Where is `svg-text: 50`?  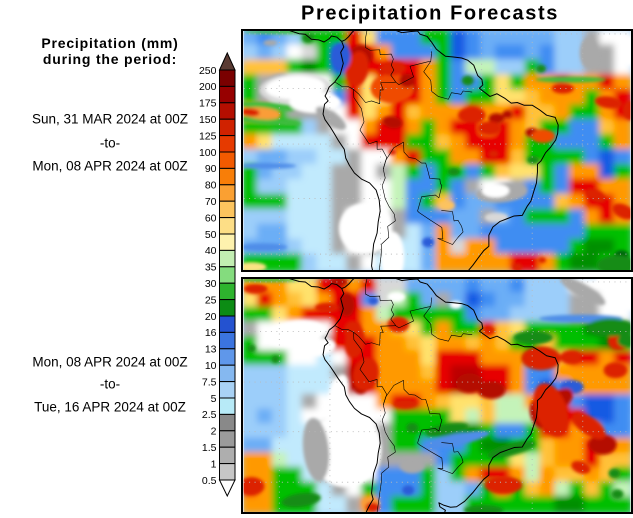
svg-text: 50 is located at coordinates (211, 235).